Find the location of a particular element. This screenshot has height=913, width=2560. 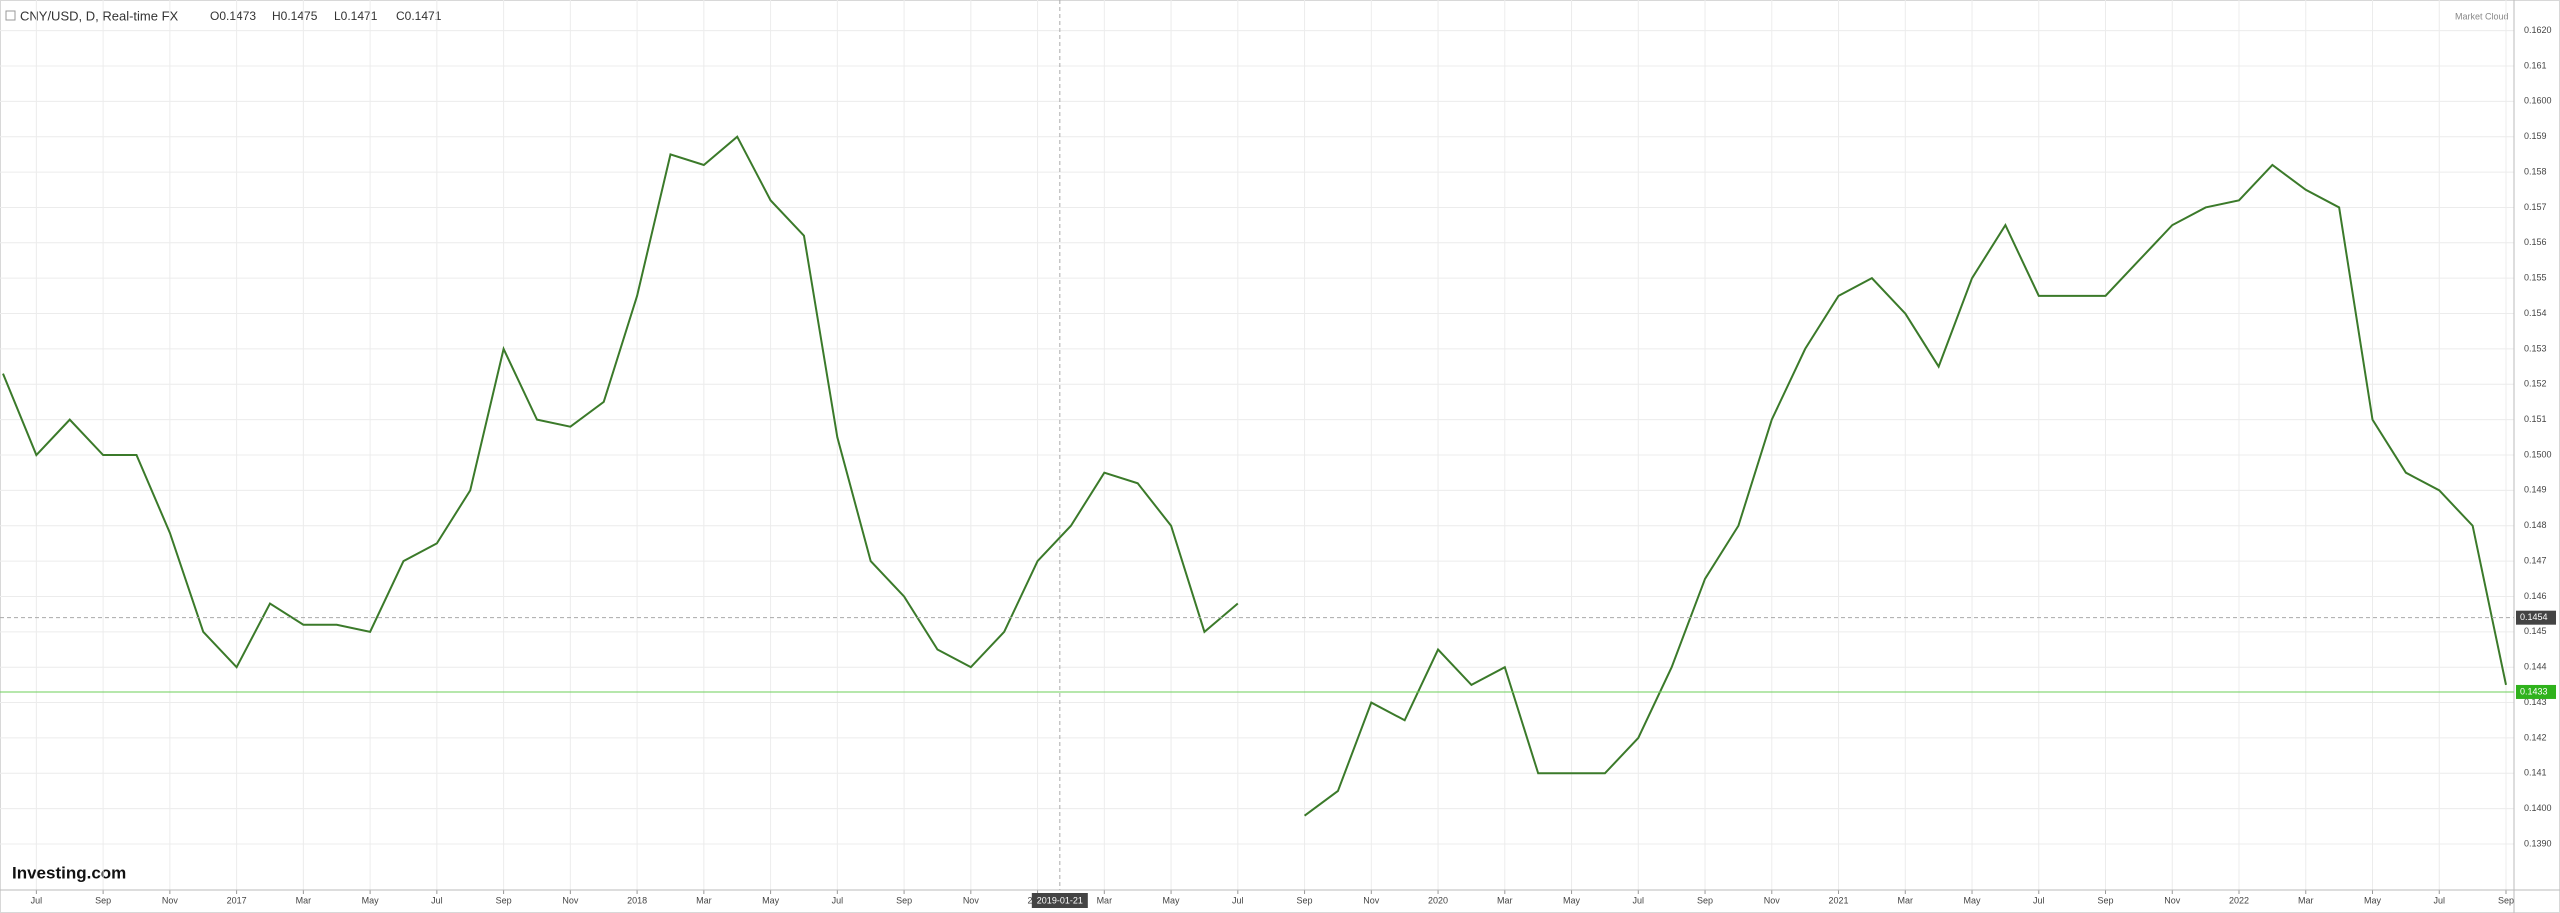

x-tick-label: 2021 is located at coordinates (1839, 900).